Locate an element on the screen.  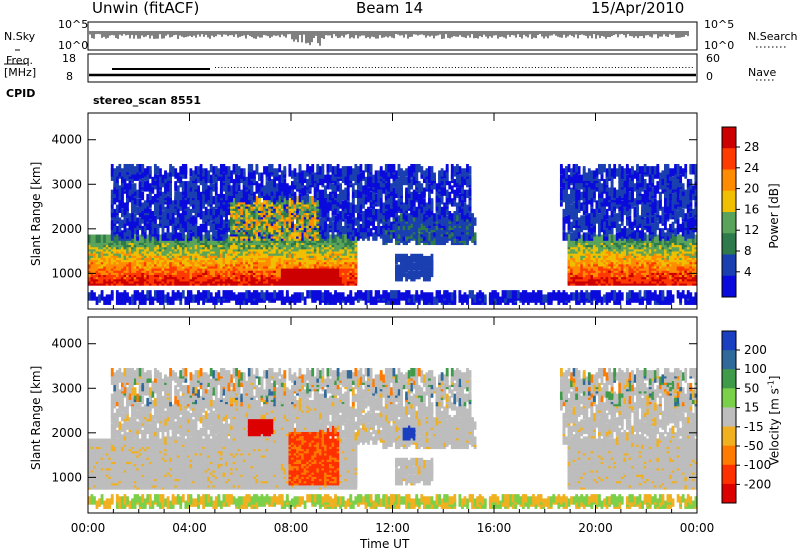
status-panels is located at coordinates (395, 52).